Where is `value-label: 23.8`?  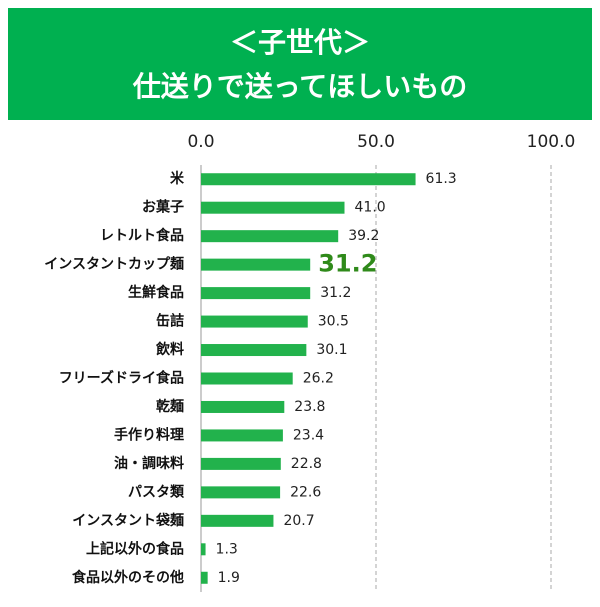
value-label: 23.8 is located at coordinates (309, 407).